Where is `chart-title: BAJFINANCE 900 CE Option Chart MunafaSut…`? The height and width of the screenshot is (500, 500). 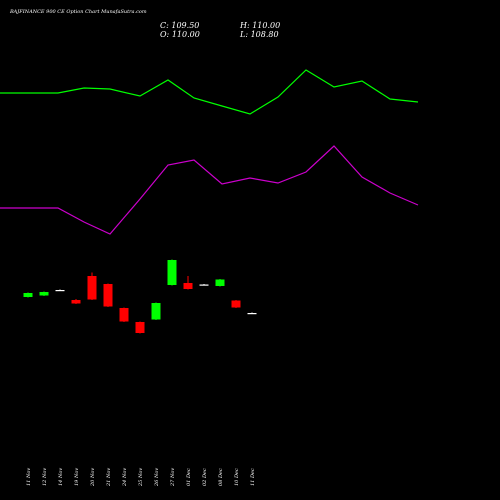 chart-title: BAJFINANCE 900 CE Option Chart MunafaSut… is located at coordinates (78, 12).